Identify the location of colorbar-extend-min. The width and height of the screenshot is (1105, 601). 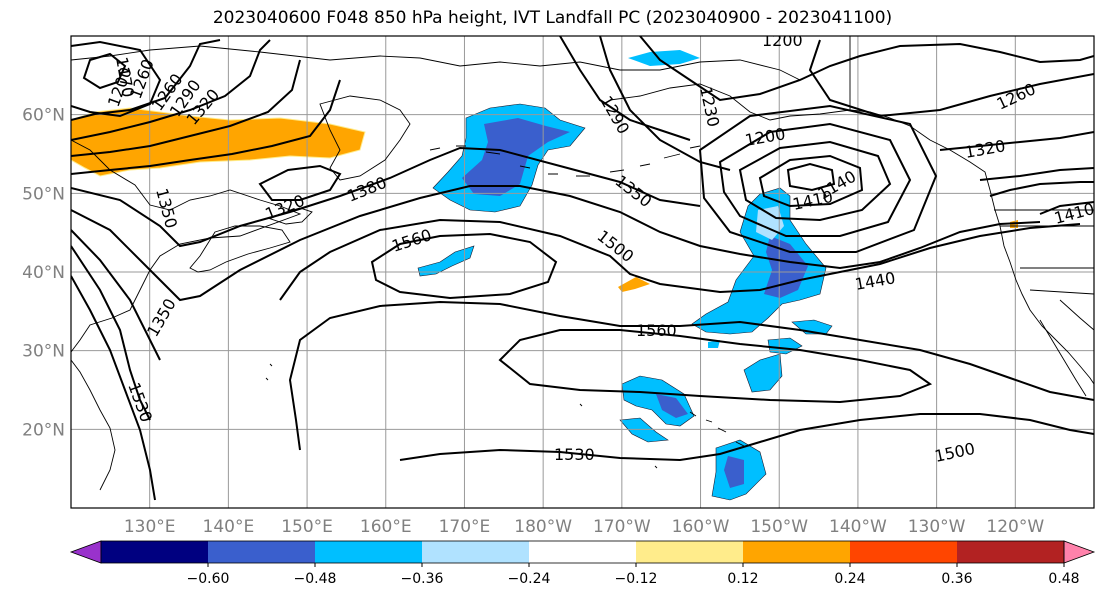
(85, 552).